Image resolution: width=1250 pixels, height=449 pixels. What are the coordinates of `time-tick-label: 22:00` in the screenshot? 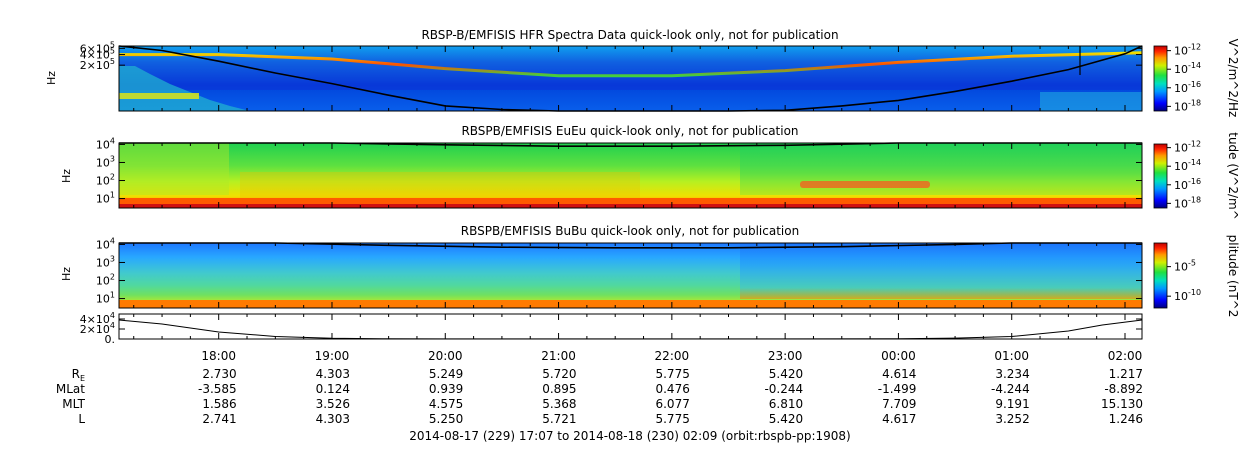 It's located at (672, 356).